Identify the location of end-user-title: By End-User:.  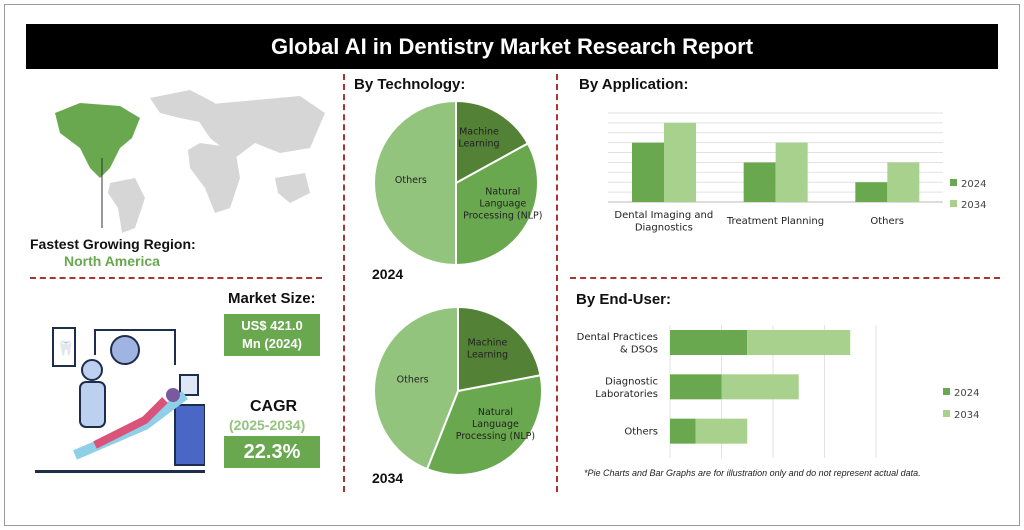
(624, 299).